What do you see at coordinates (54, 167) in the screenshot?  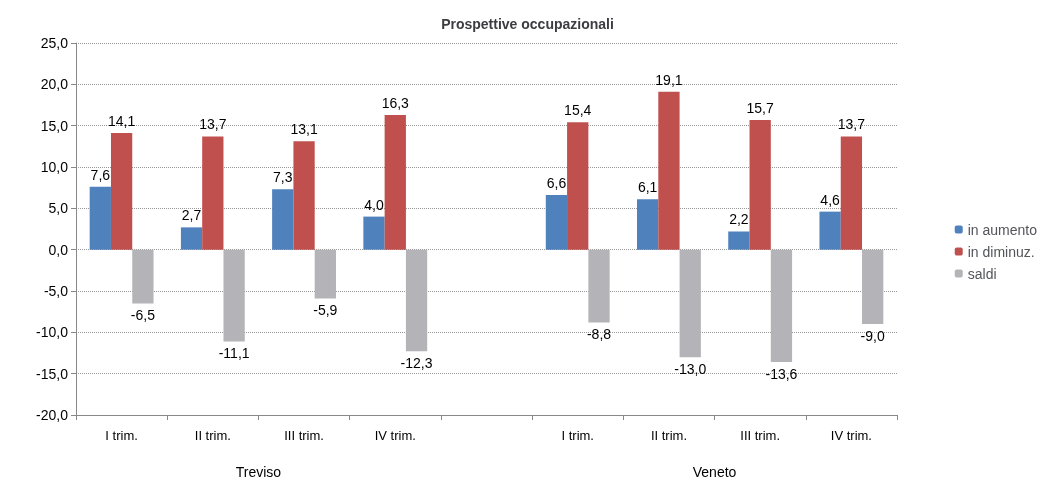 I see `y-tick-label: 10,0` at bounding box center [54, 167].